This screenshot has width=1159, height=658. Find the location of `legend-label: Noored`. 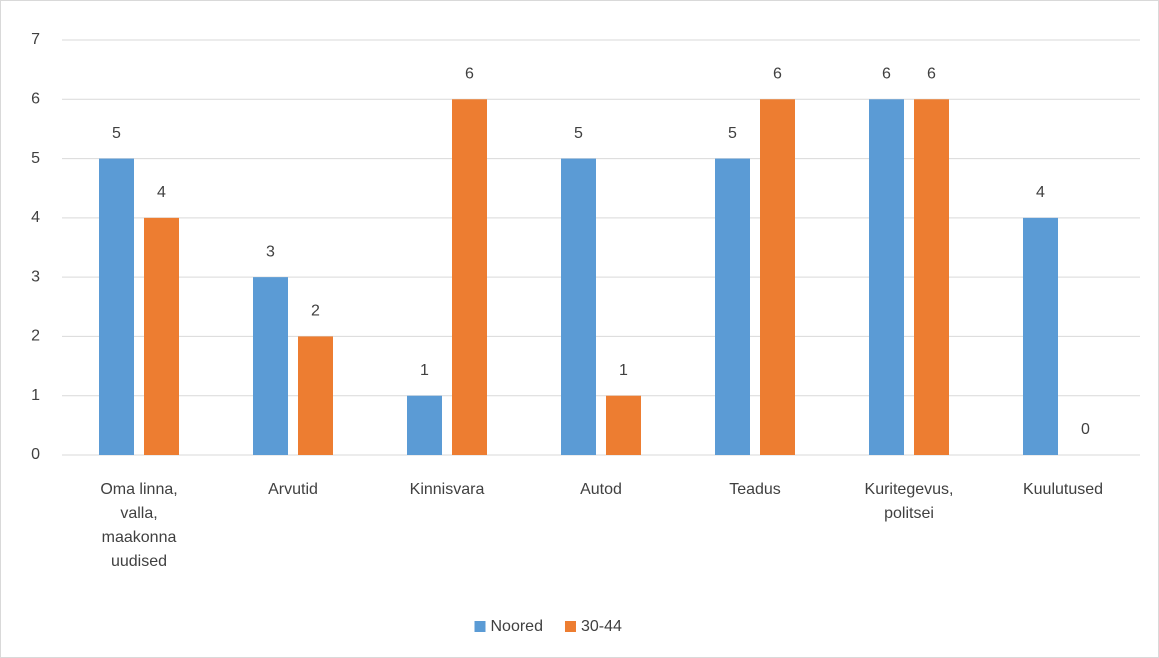

legend-label: Noored is located at coordinates (517, 626).